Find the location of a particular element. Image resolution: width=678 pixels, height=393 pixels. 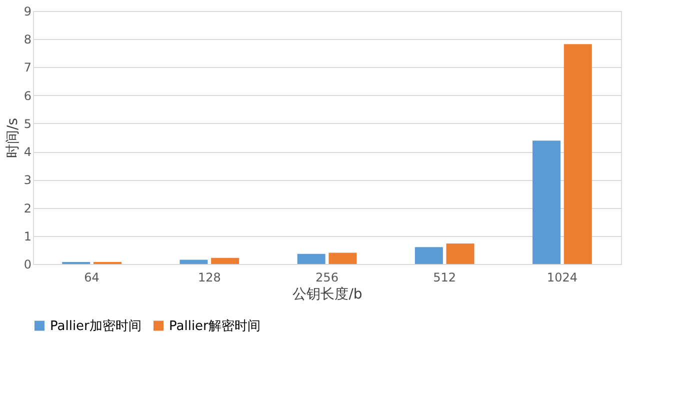

y-tick-label: 0 is located at coordinates (28, 265).